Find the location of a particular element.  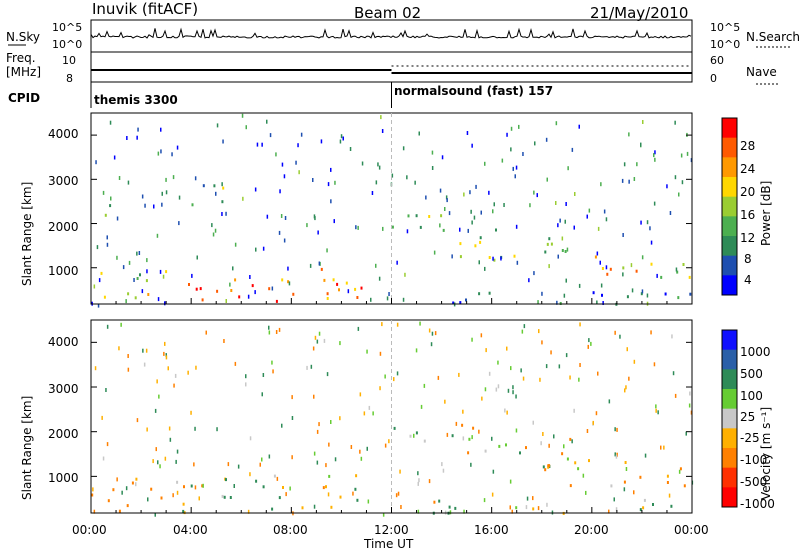

vel-ytick-4000: 4000 is located at coordinates (63, 342).